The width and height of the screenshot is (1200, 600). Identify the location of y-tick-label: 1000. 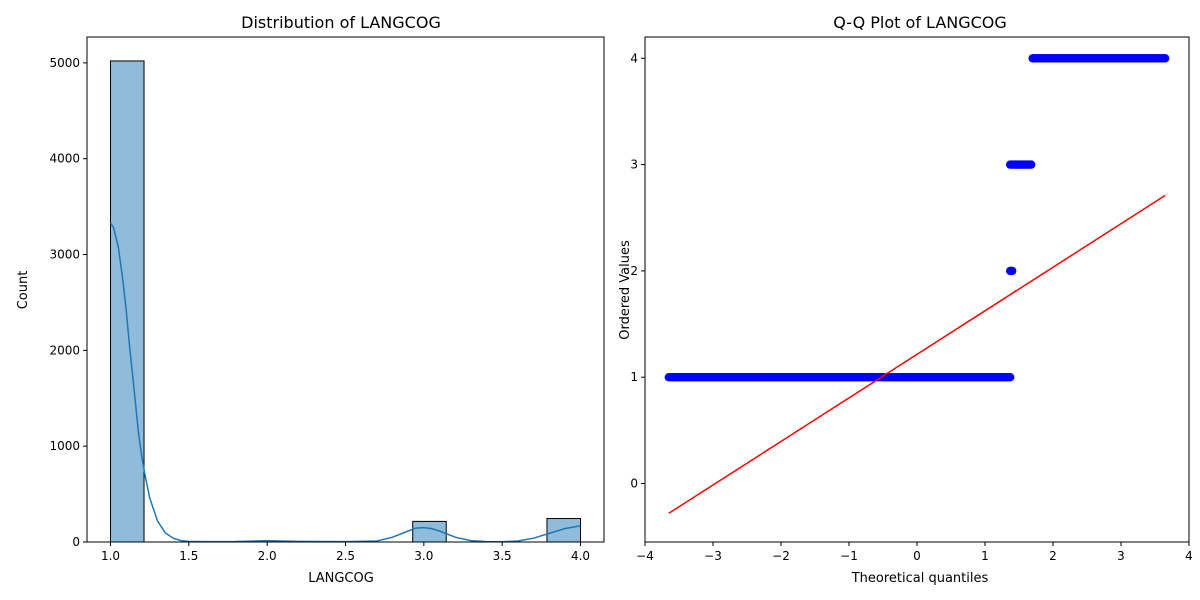
(64, 446).